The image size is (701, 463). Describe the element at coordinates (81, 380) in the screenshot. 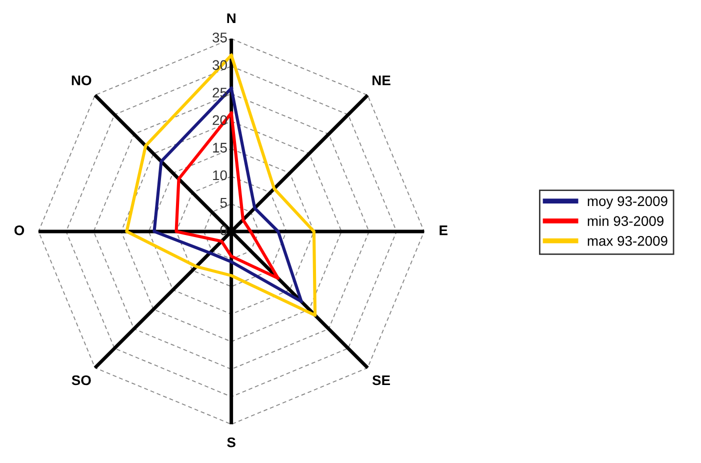

I see `spoke-label: SO` at that location.